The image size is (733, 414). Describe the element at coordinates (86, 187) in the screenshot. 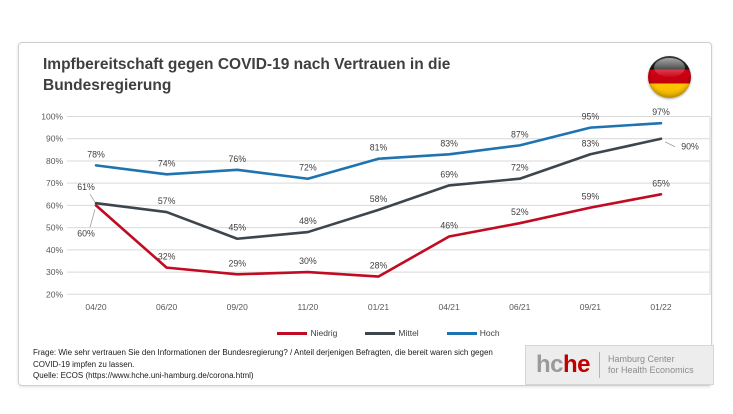

I see `data-label-mittel-04/20: 61%` at that location.